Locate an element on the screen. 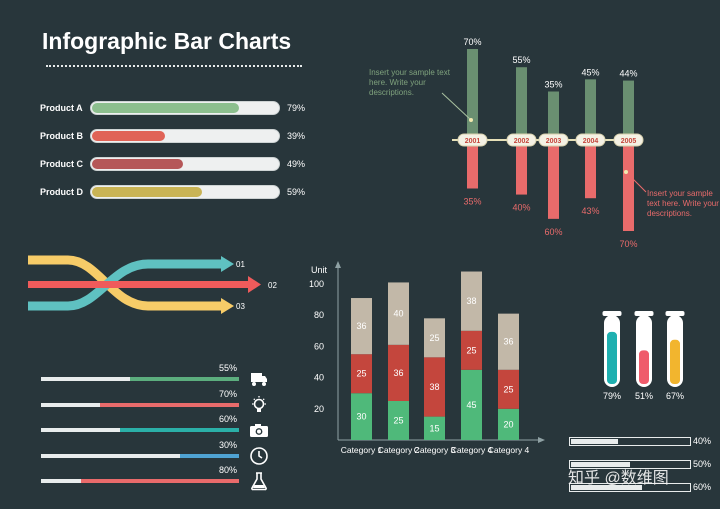 This screenshot has height=509, width=720. stacked-ytick: 80 is located at coordinates (319, 315).